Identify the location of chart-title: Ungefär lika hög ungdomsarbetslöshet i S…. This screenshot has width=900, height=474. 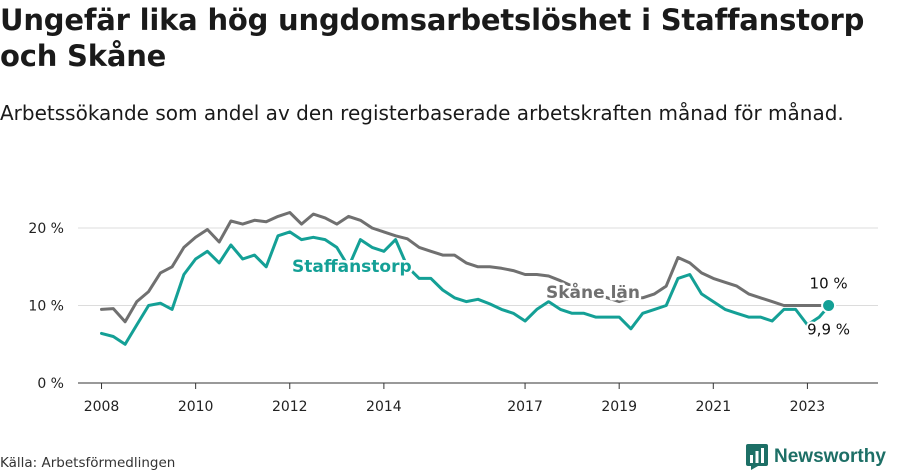
(432, 38).